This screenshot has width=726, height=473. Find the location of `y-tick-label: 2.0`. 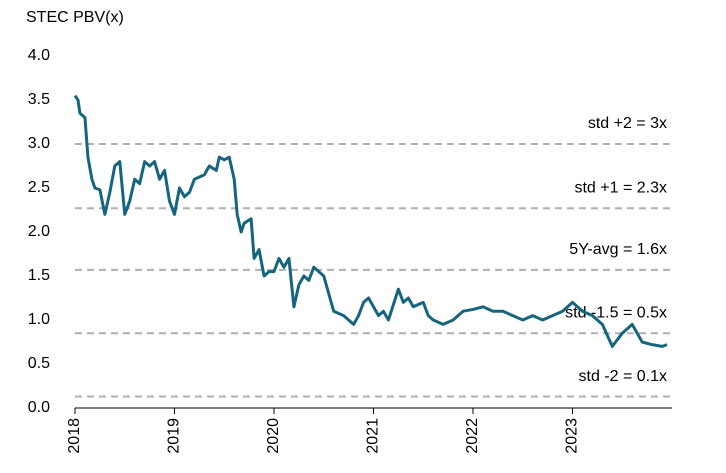

y-tick-label: 2.0 is located at coordinates (39, 231).